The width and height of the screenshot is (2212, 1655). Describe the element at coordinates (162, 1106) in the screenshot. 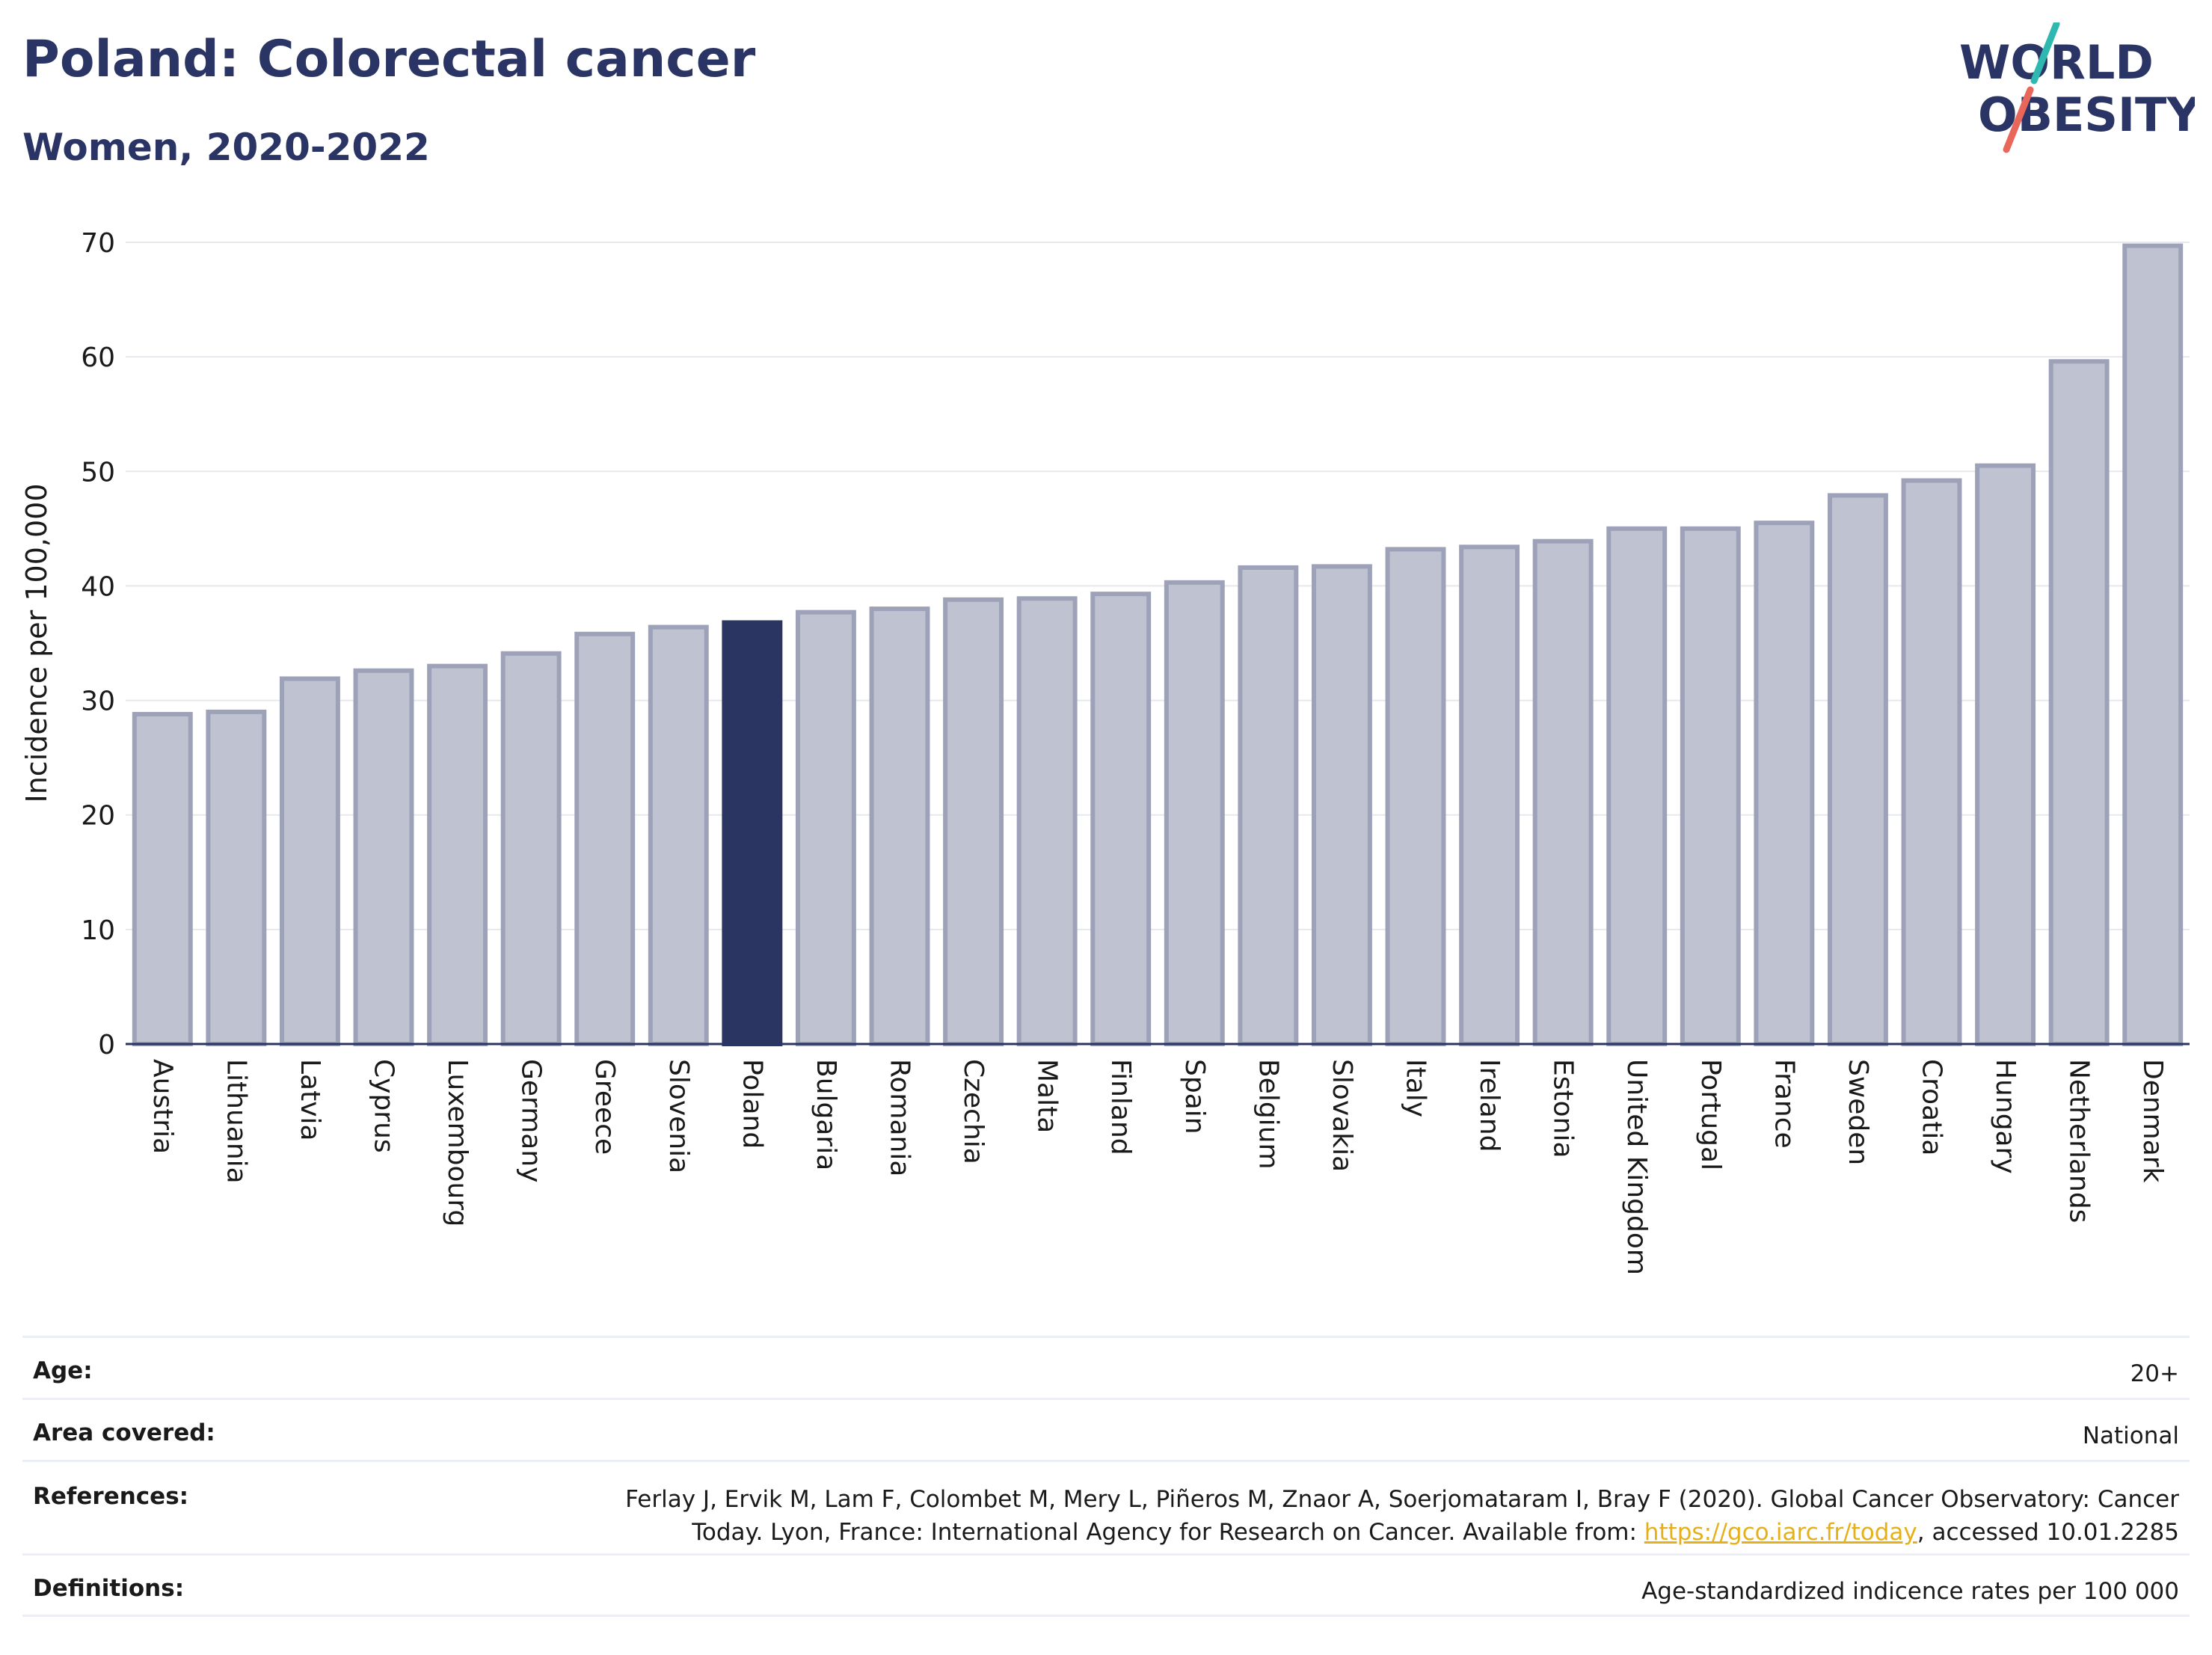

I see `x-tick-label: Austria` at that location.